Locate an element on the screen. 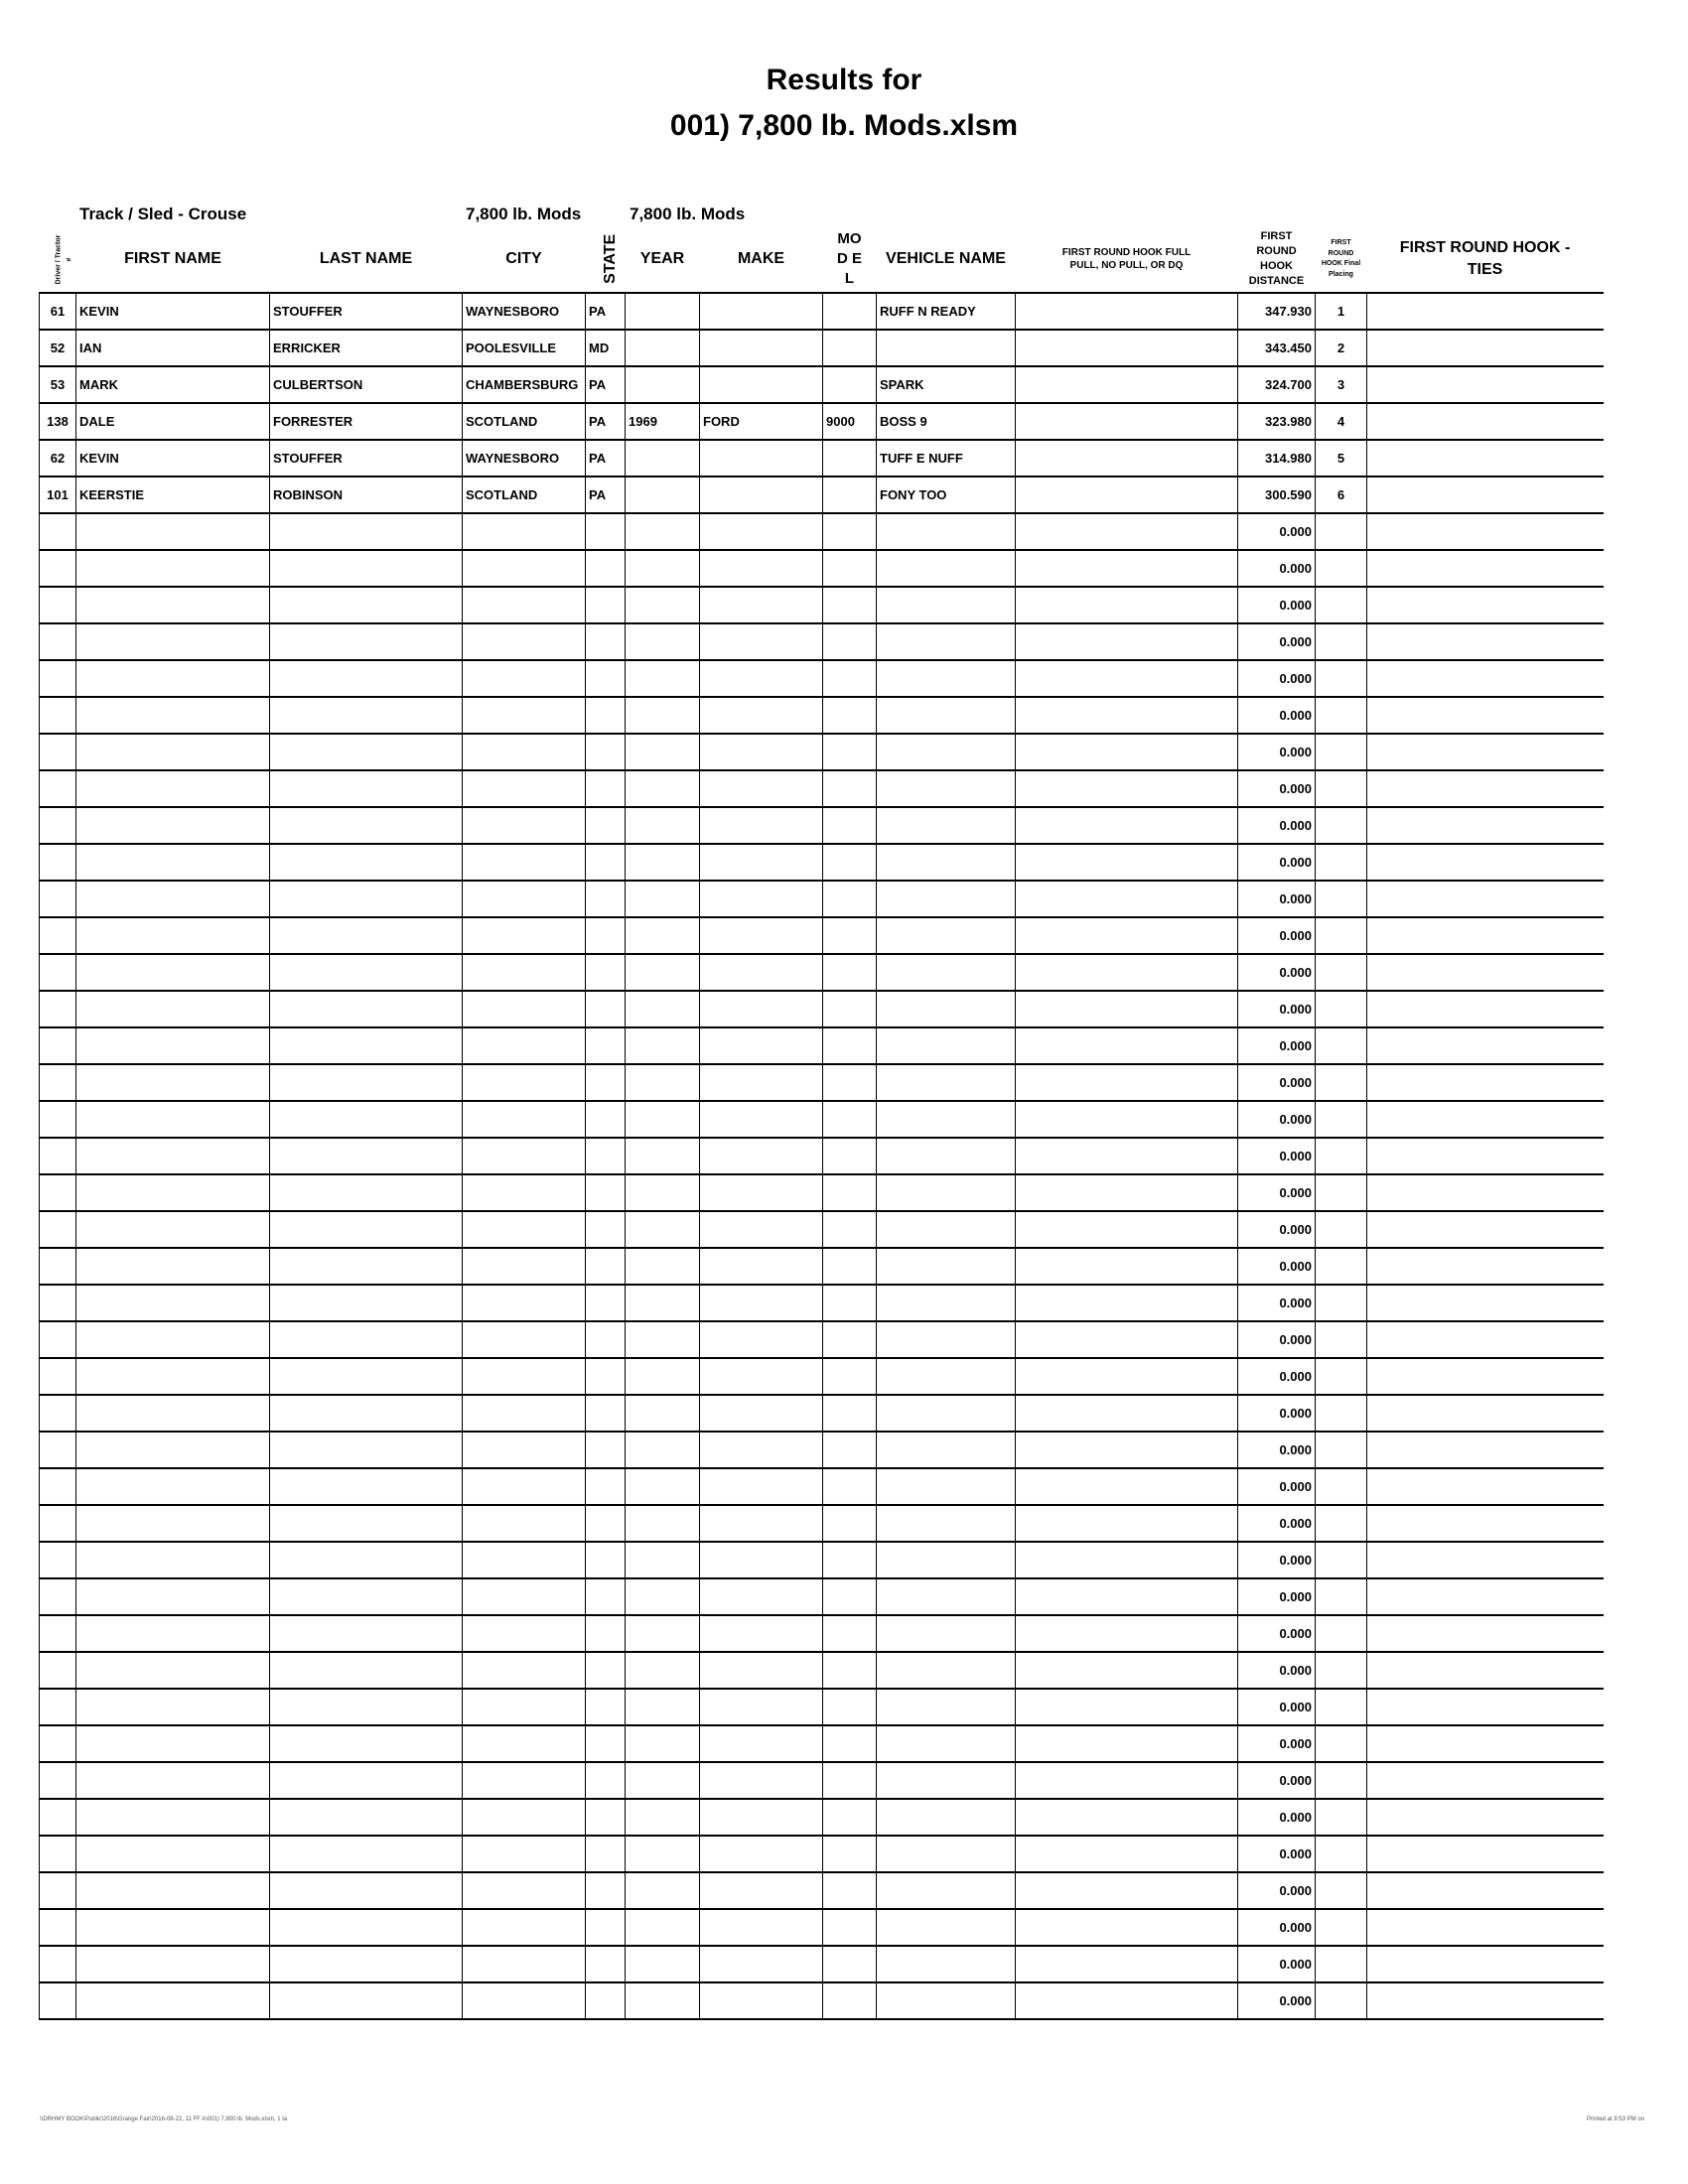 The height and width of the screenshot is (2184, 1688). cell-last: CULBERTSON is located at coordinates (366, 384).